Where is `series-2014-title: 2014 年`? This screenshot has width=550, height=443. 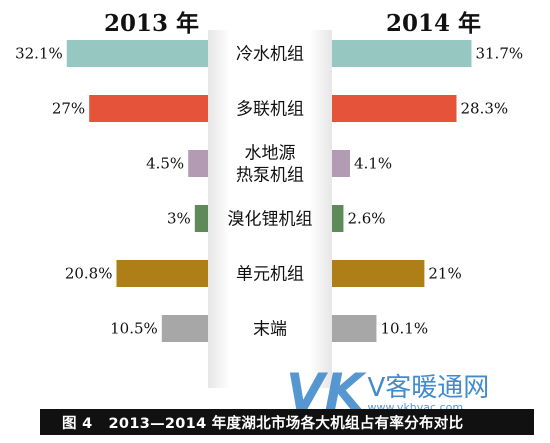
series-2014-title: 2014 年 is located at coordinates (434, 23).